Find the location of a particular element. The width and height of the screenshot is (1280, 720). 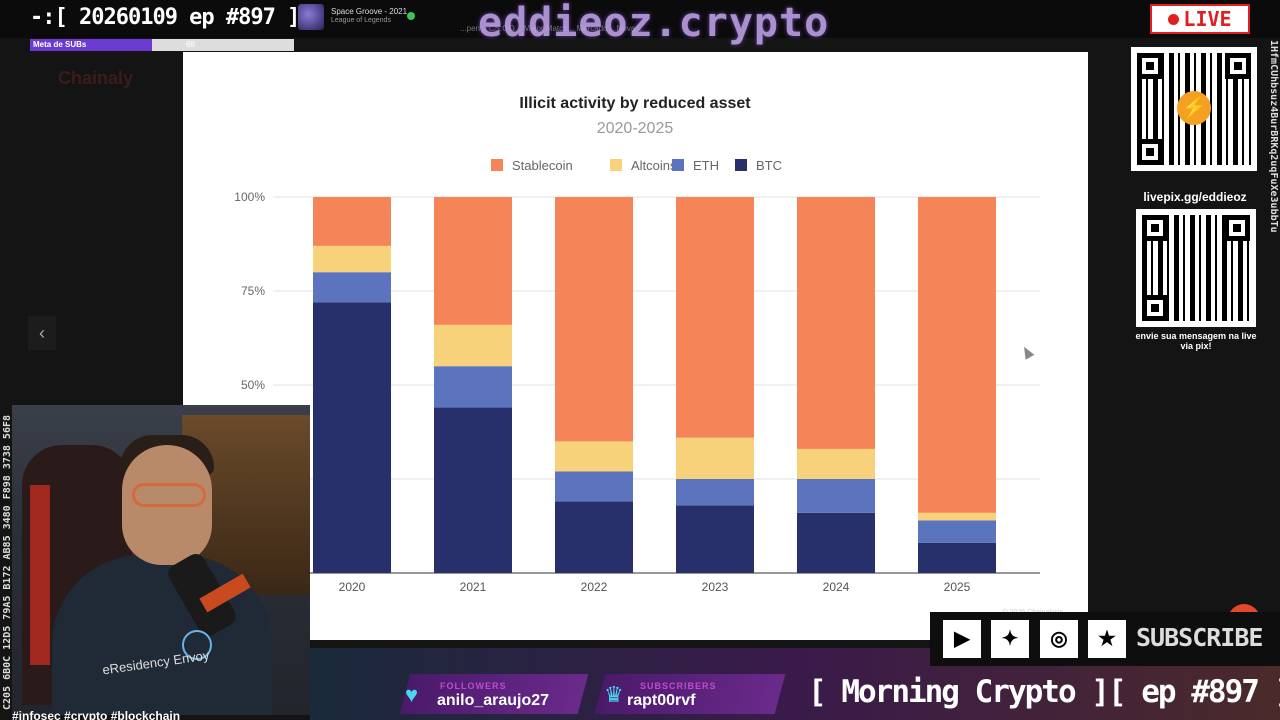

subscribers-caption: SUBSCRIBERS is located at coordinates (678, 686).